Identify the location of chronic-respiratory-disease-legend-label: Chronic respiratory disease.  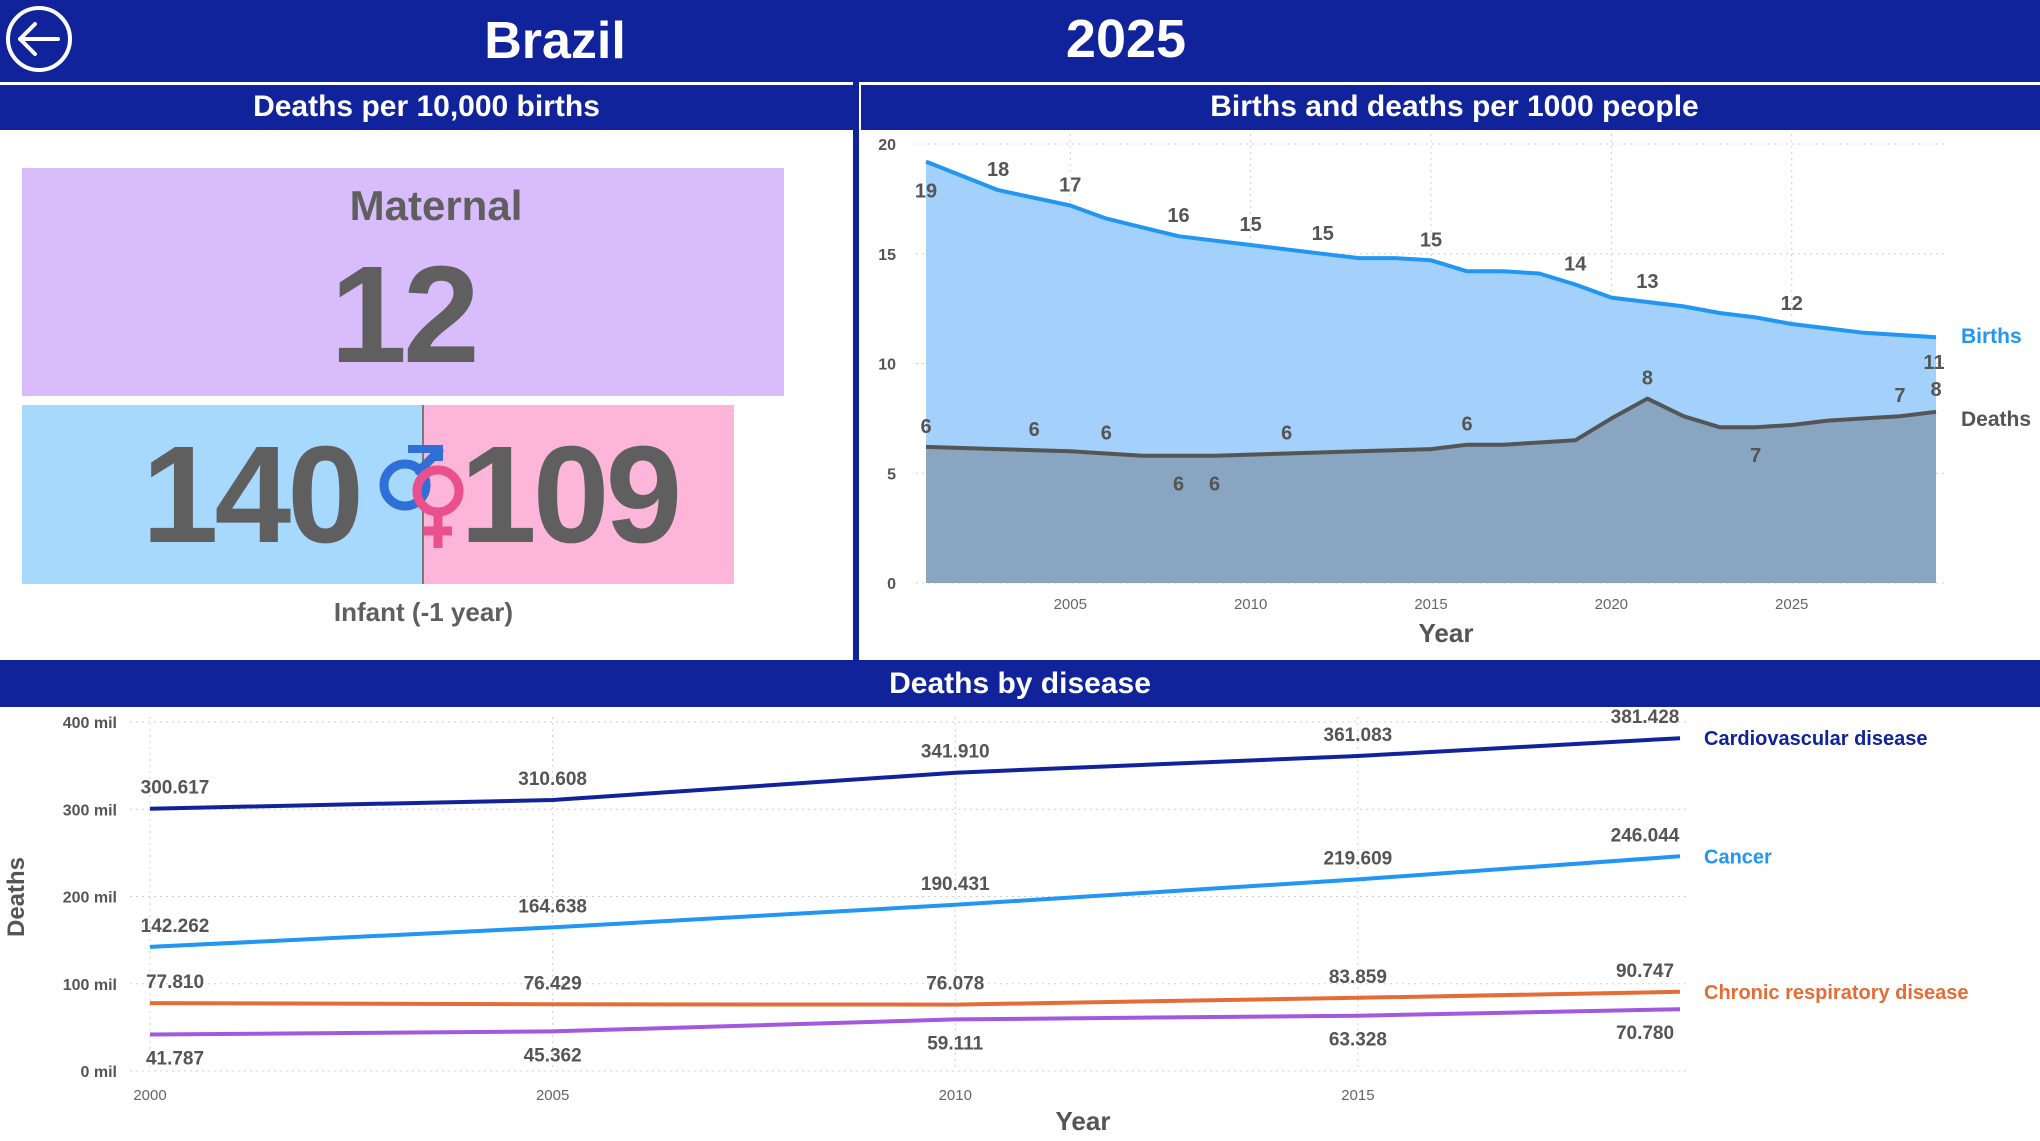
(1836, 993).